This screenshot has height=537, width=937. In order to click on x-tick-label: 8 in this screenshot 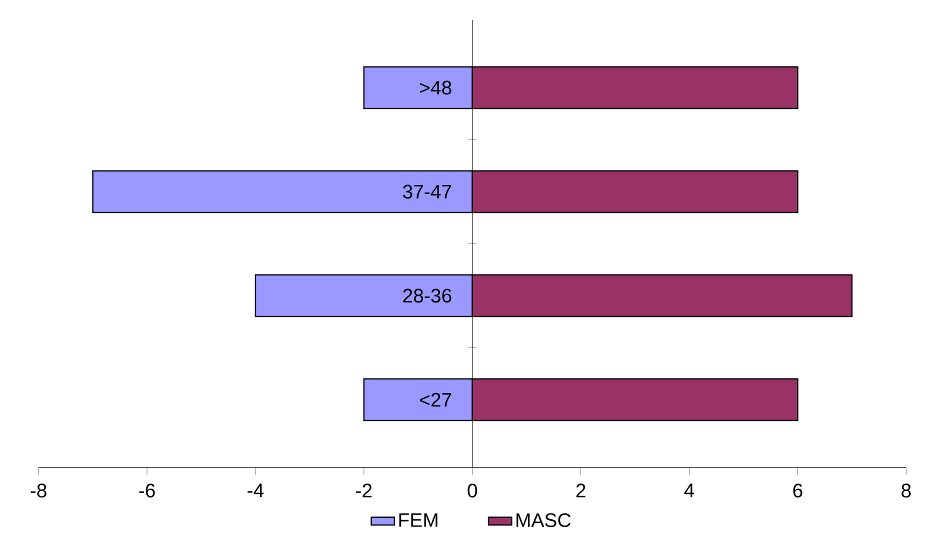, I will do `click(906, 491)`.